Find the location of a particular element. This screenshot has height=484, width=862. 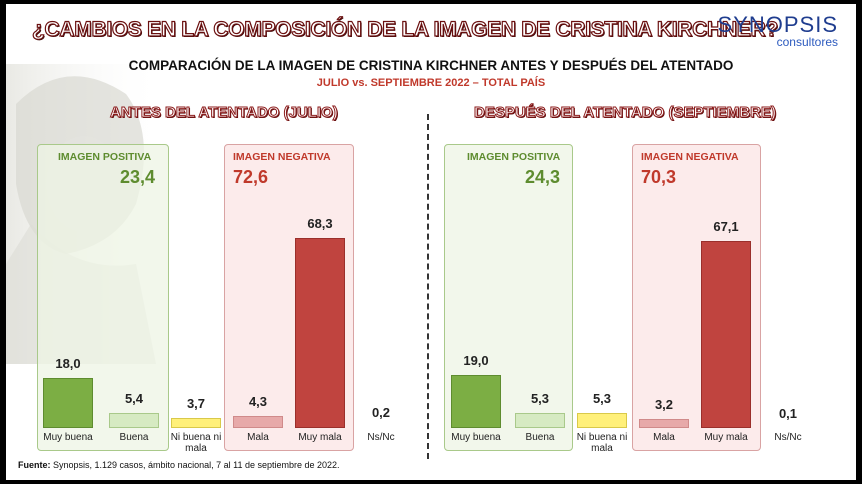

bar-value-label: 3,7 is located at coordinates (196, 403).